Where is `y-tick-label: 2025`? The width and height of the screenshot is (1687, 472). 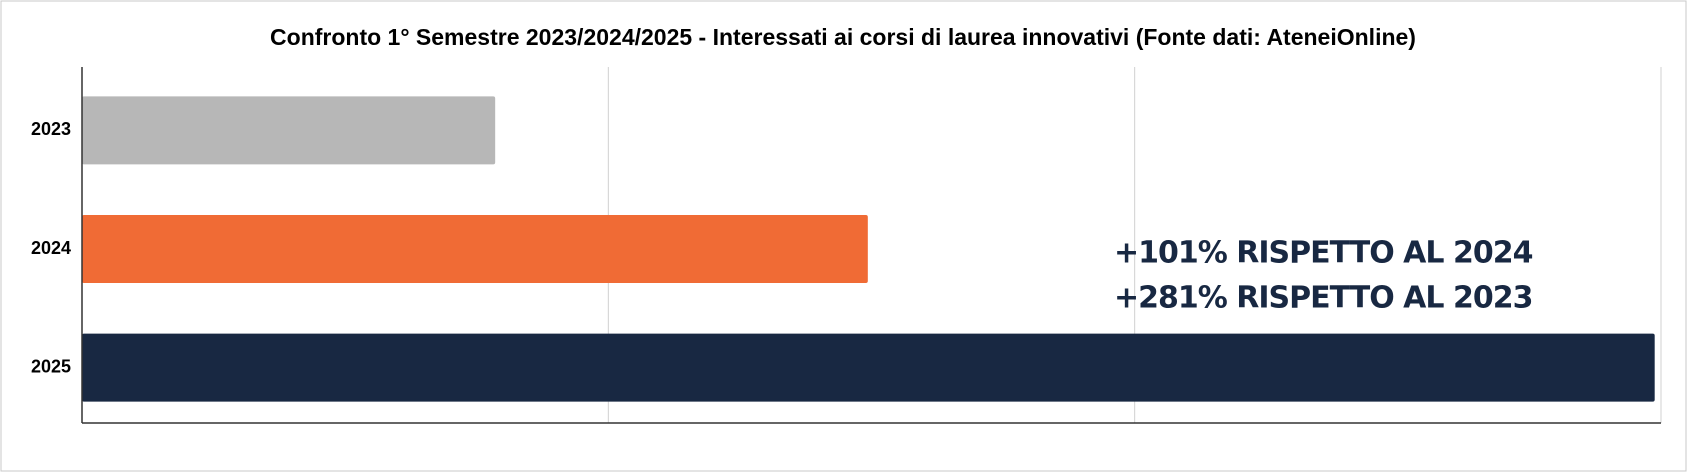 y-tick-label: 2025 is located at coordinates (51, 366).